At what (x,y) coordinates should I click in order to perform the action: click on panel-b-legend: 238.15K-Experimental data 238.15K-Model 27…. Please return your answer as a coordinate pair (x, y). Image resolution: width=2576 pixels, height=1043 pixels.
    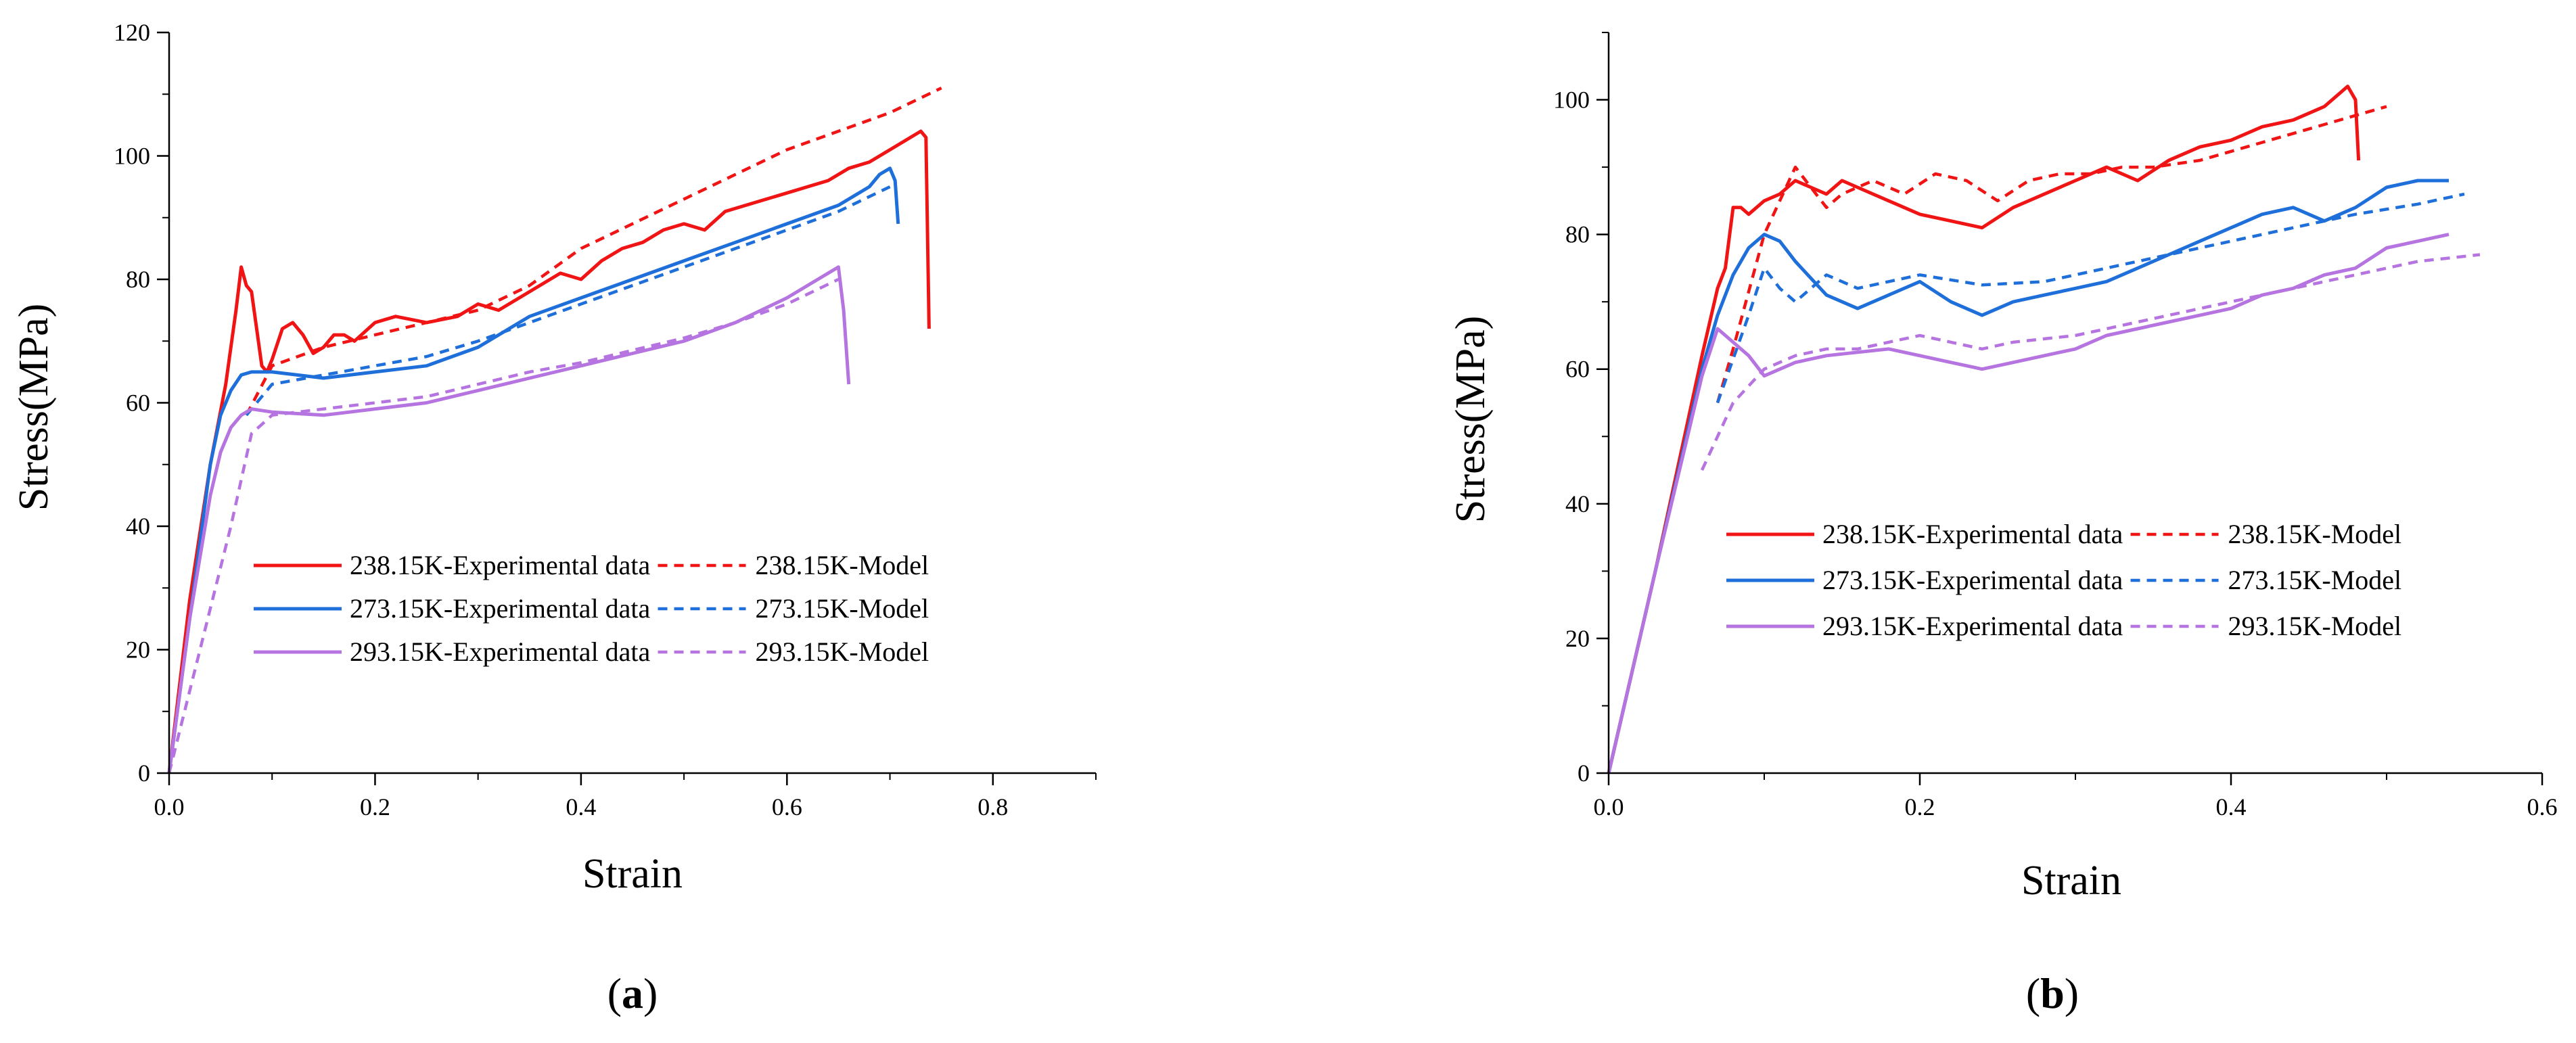
    Looking at the image, I should click on (2063, 580).